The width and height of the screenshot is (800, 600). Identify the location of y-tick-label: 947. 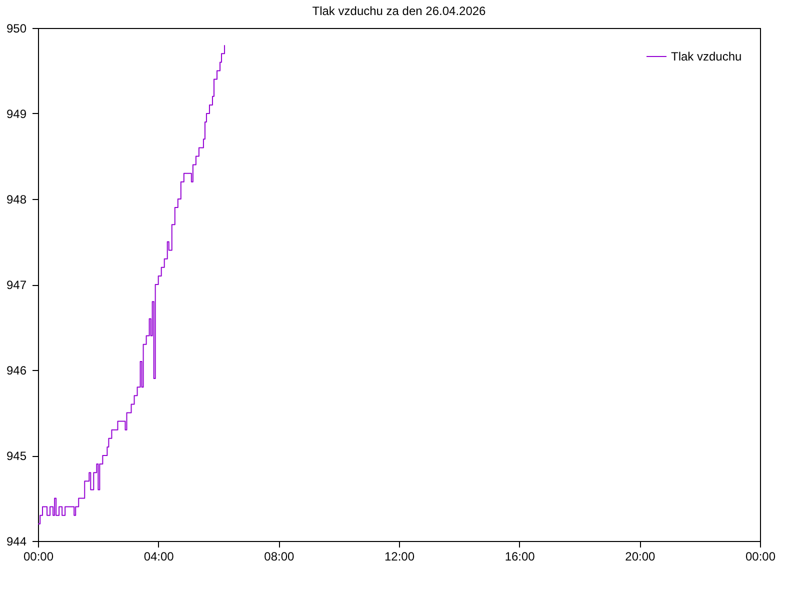
(16, 285).